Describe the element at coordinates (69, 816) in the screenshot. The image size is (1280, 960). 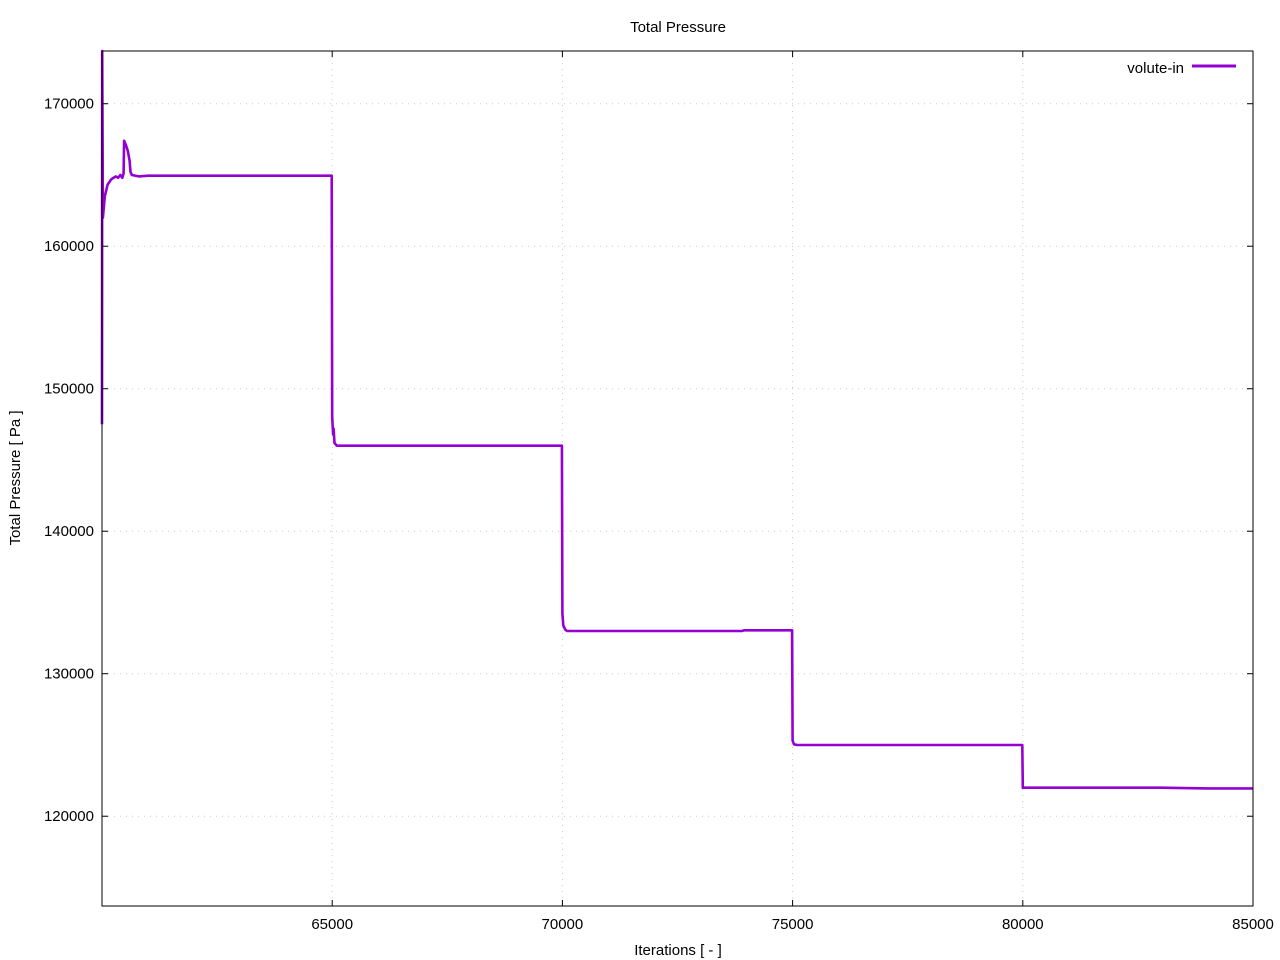
I see `y-tick-label: 120000` at that location.